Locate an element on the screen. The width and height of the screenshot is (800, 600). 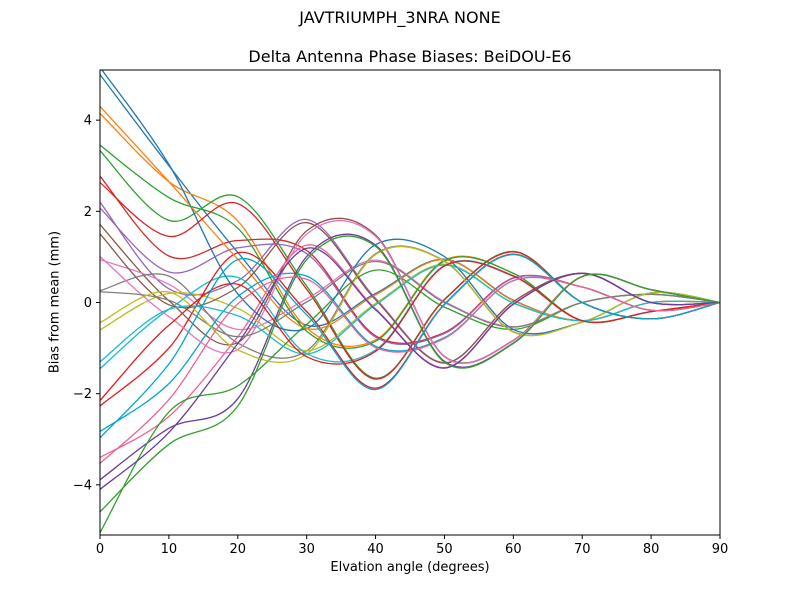
axes-title: Delta Antenna Phase Biases: BeiDOU-E6 is located at coordinates (410, 56).